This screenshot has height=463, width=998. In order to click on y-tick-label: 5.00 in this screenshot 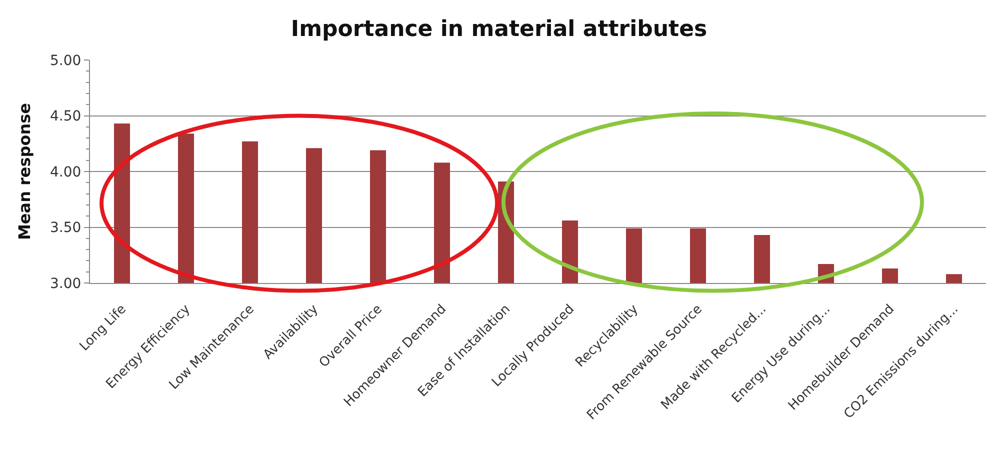, I will do `click(66, 60)`.